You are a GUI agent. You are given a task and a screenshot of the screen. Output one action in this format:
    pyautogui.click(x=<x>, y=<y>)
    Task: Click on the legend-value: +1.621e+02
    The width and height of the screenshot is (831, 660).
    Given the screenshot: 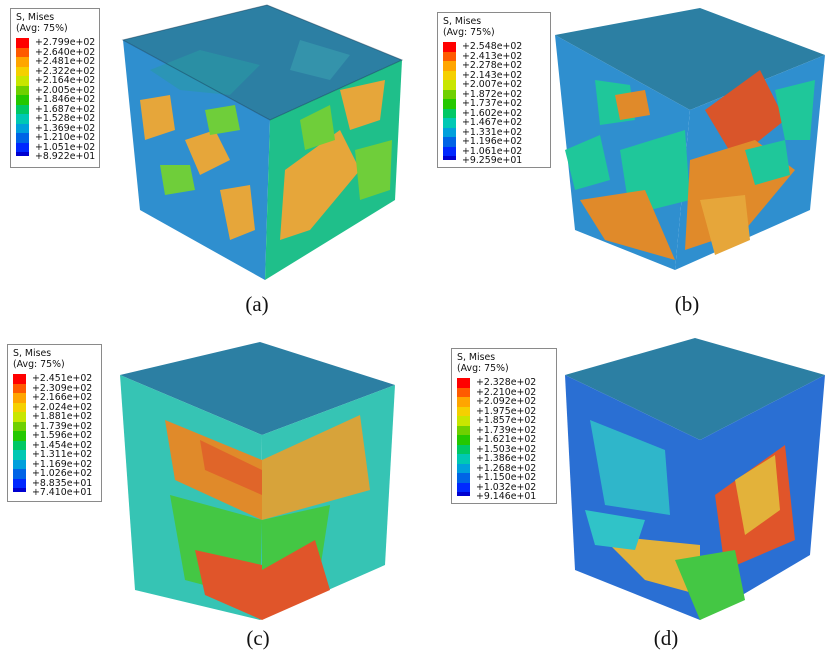 What is the action you would take?
    pyautogui.click(x=506, y=439)
    